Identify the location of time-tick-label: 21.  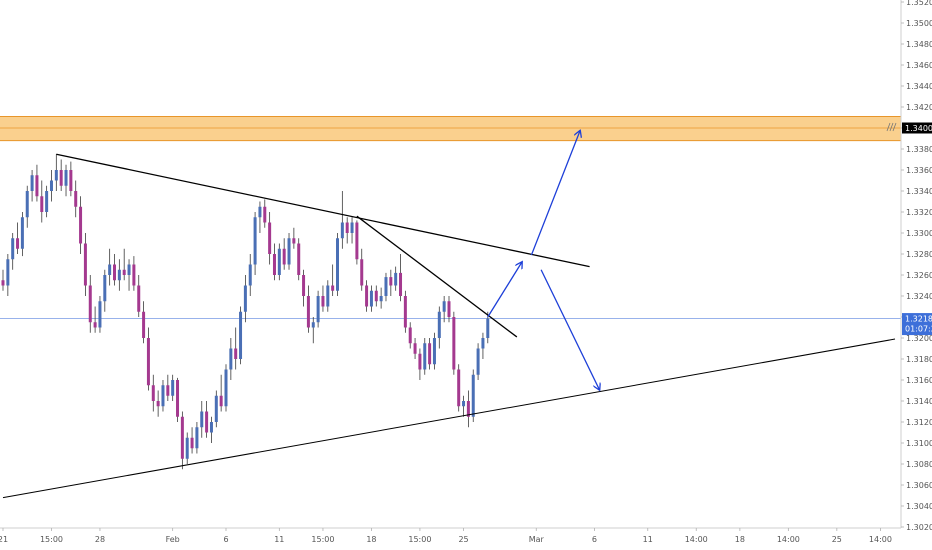
(4, 539).